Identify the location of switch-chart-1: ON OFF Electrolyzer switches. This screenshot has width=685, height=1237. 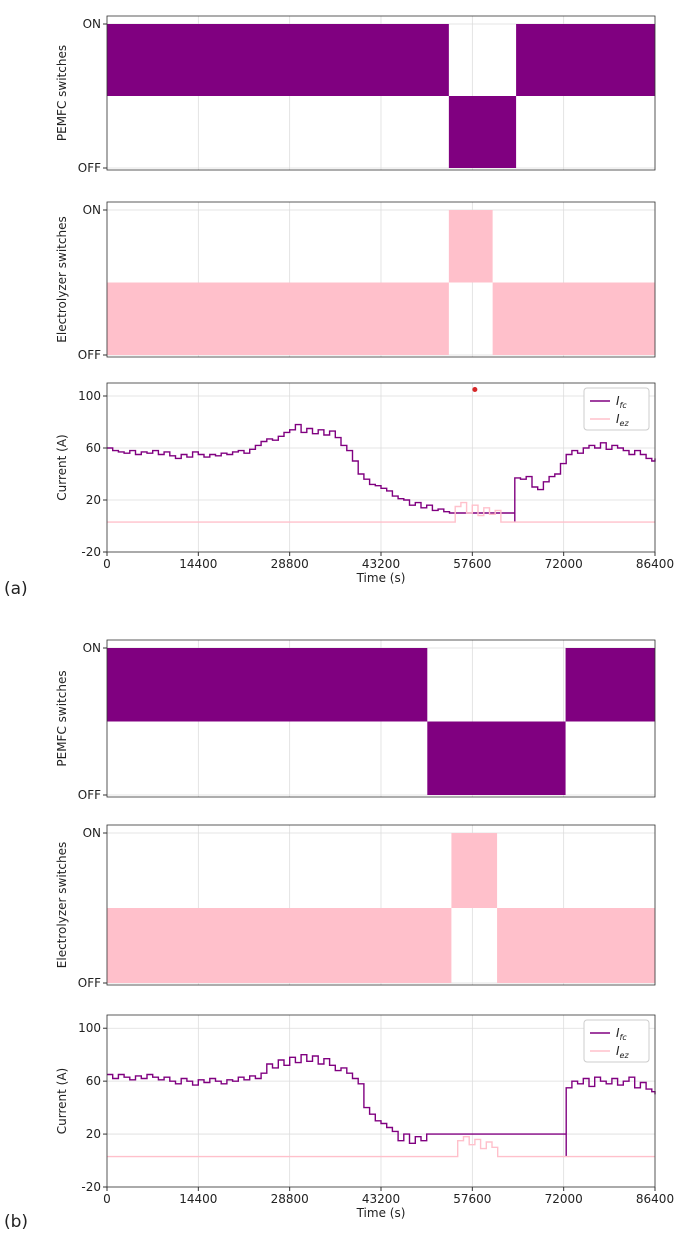
(355, 281).